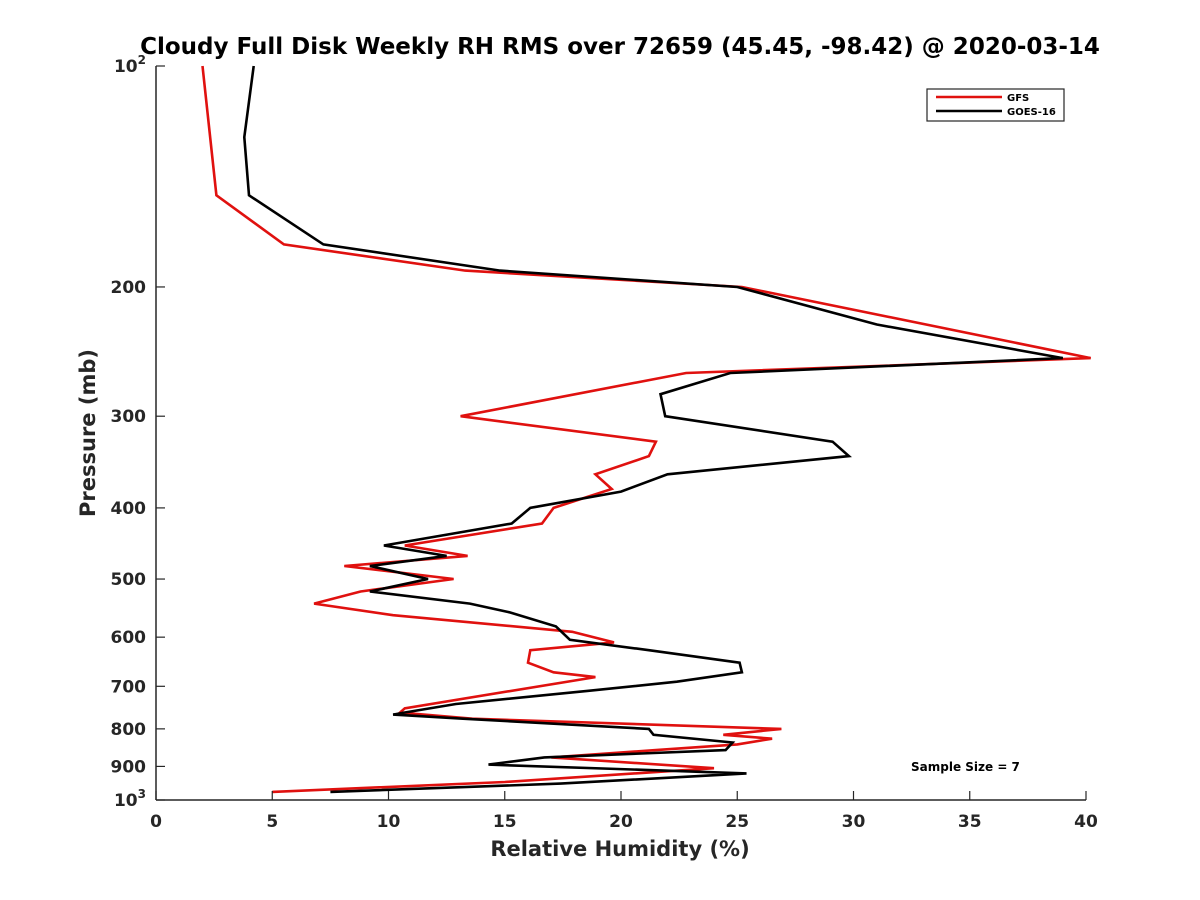 This screenshot has width=1200, height=900. I want to click on y-tick-label: 500, so click(129, 580).